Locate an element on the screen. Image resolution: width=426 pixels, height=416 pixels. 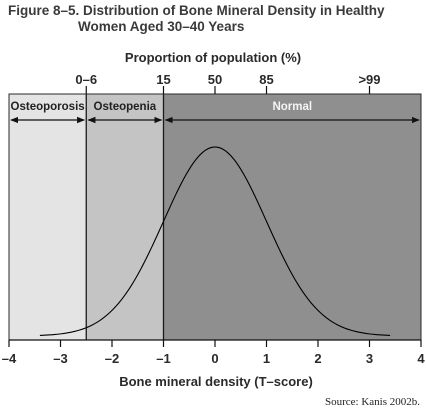
x-tick-label: 0 is located at coordinates (214, 358).